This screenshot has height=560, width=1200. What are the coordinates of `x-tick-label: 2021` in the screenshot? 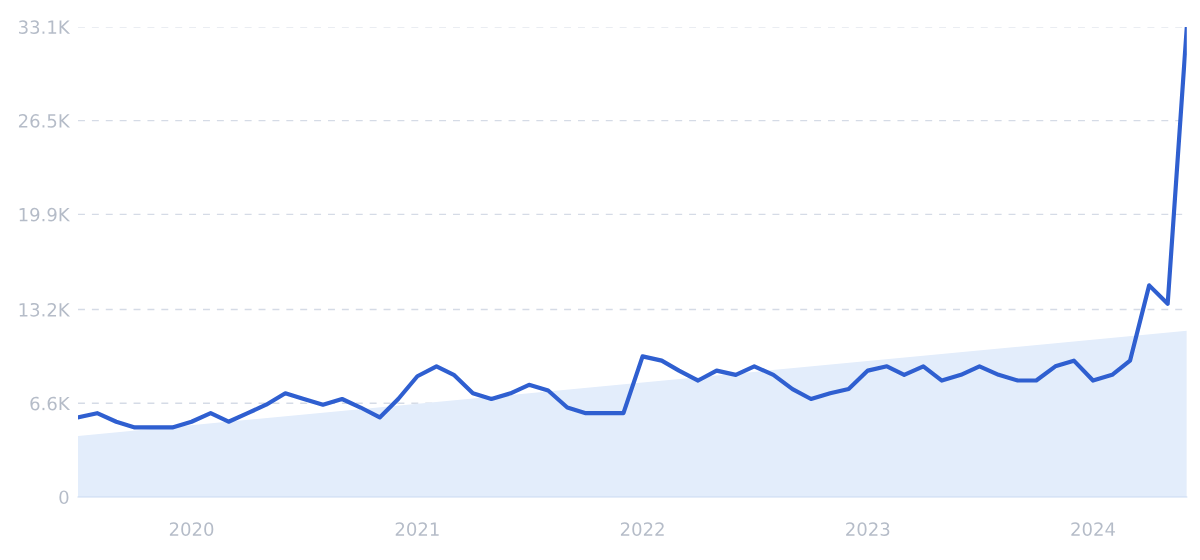 It's located at (417, 529).